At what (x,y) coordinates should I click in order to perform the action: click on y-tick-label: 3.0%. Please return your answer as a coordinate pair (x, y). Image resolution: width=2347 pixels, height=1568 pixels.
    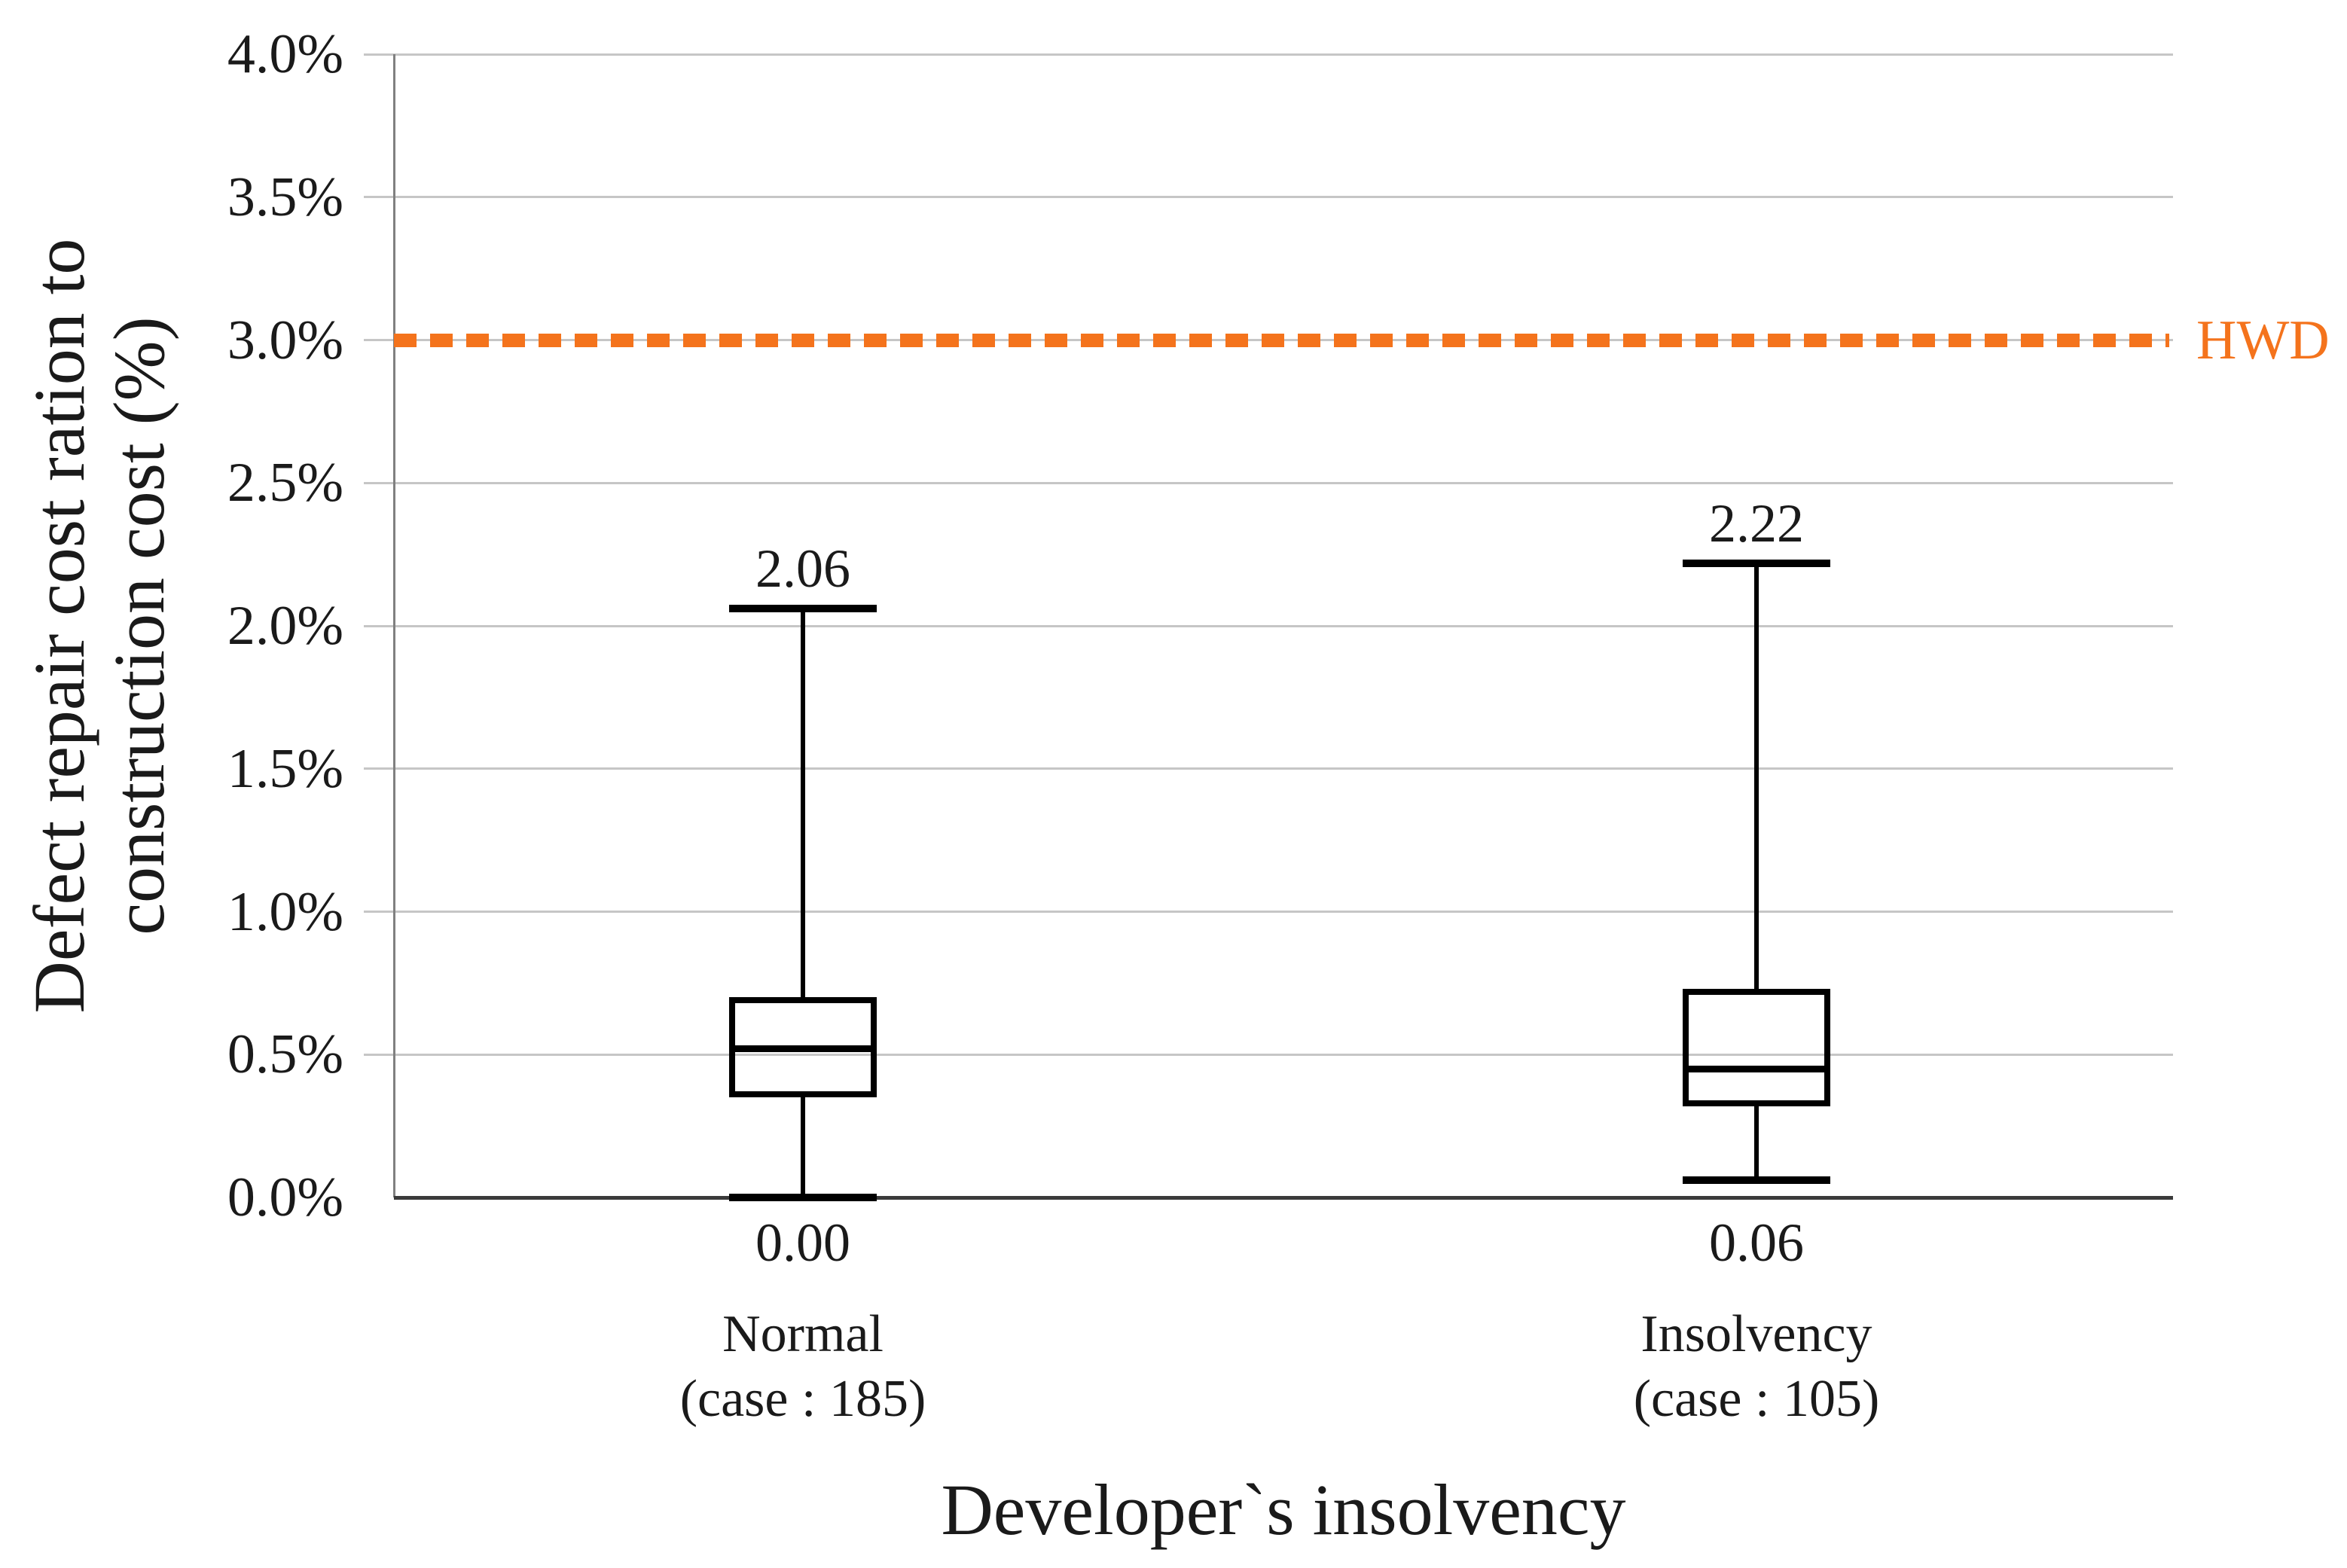
    Looking at the image, I should click on (285, 341).